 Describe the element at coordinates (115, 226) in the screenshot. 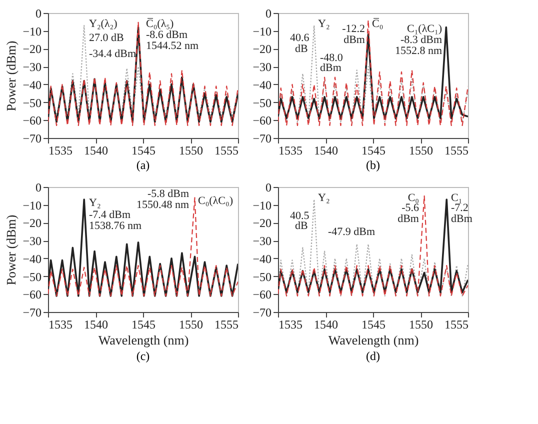

I see `annotation: 1538.76 nm` at that location.